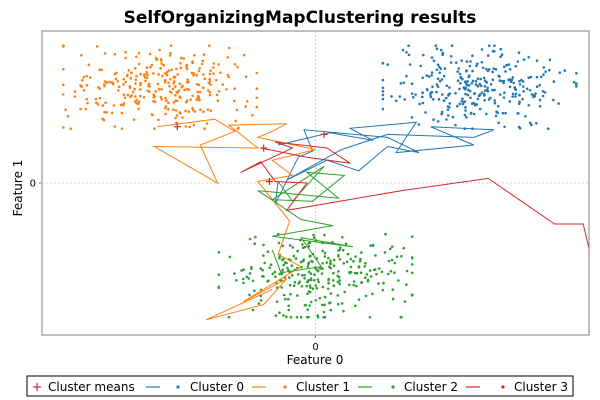 The width and height of the screenshot is (600, 400). What do you see at coordinates (300, 386) in the screenshot?
I see `legend-box` at bounding box center [300, 386].